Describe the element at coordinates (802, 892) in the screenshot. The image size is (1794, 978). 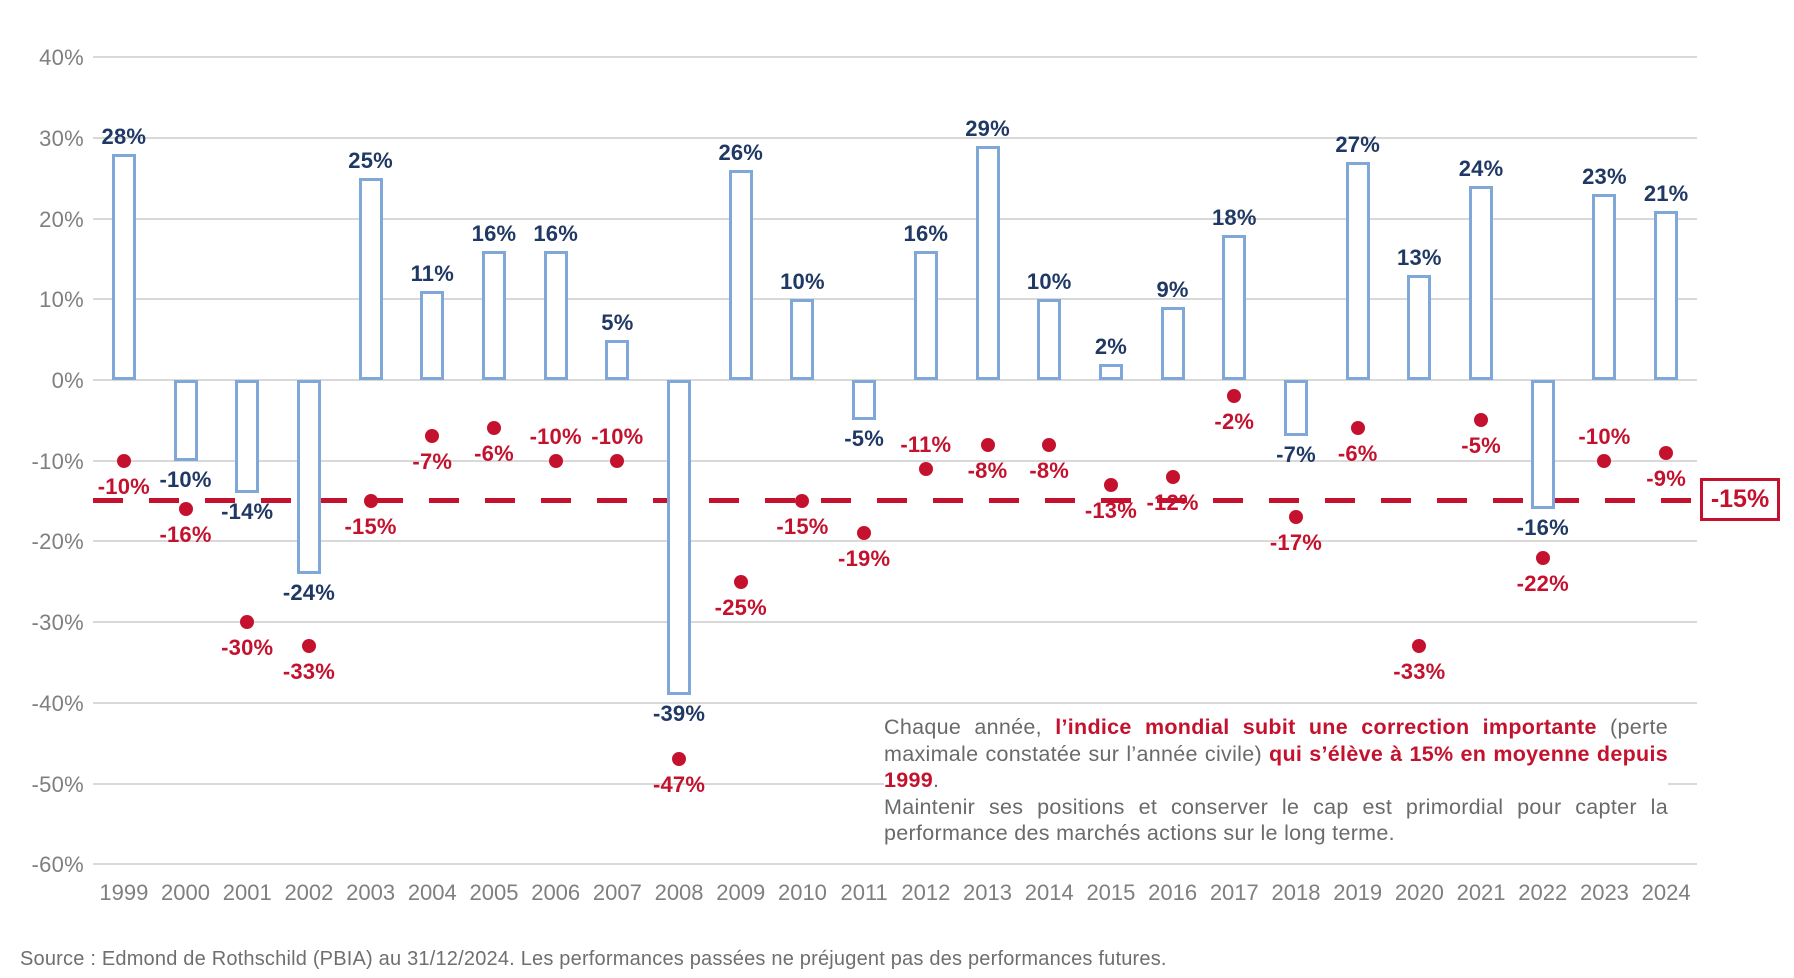
I see `year-label-2010: 2010` at that location.